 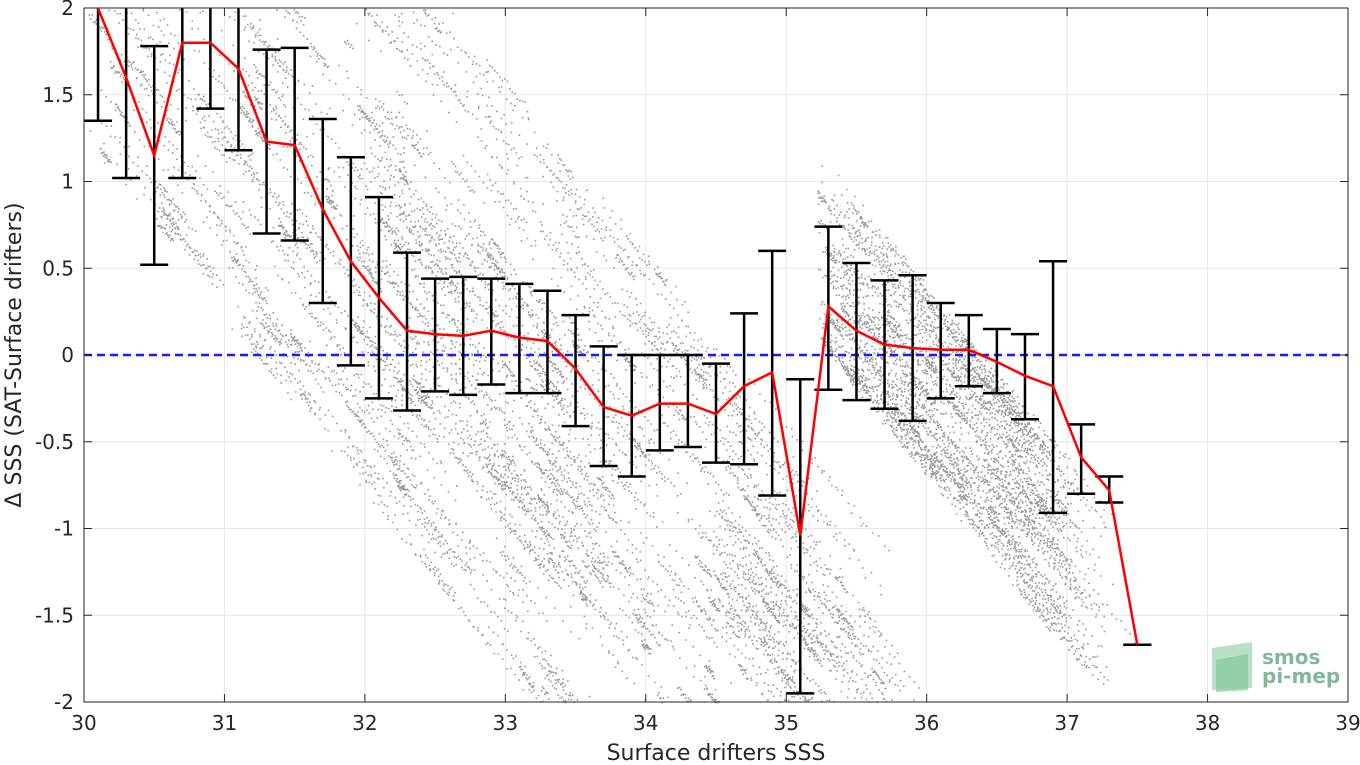 I want to click on x-tick-label: 37, so click(x=1066, y=723).